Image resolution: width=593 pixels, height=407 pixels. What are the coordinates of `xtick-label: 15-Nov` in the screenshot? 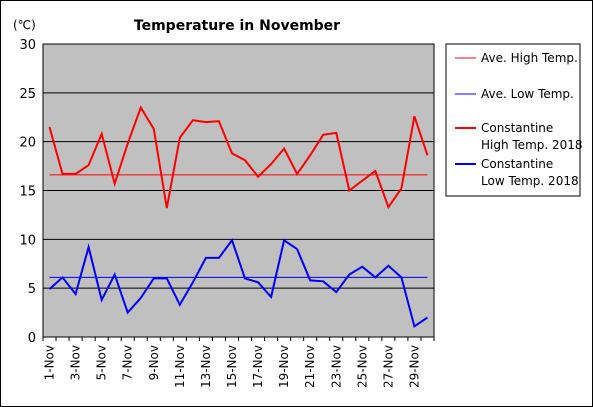 It's located at (232, 366).